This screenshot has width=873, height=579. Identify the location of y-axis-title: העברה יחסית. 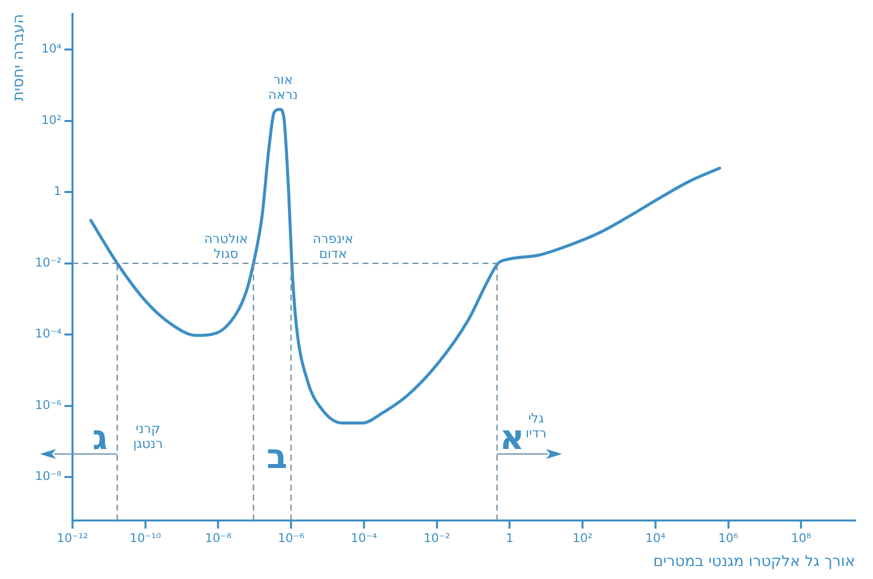
(17, 57).